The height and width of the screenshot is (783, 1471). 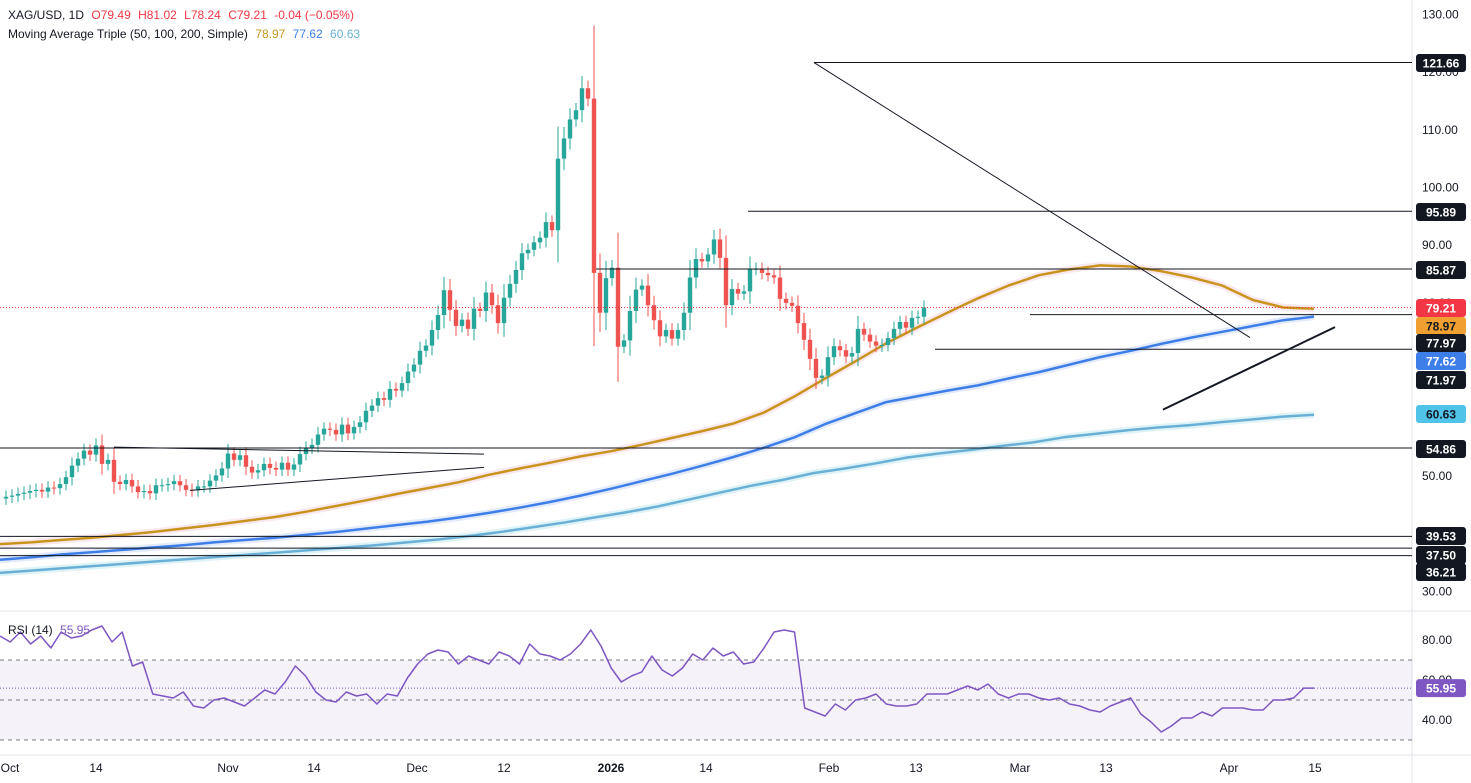 What do you see at coordinates (157, 15) in the screenshot?
I see `high-value: H81.02` at bounding box center [157, 15].